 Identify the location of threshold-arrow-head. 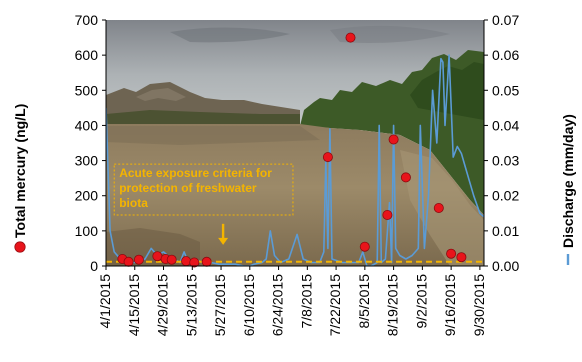
(223, 241).